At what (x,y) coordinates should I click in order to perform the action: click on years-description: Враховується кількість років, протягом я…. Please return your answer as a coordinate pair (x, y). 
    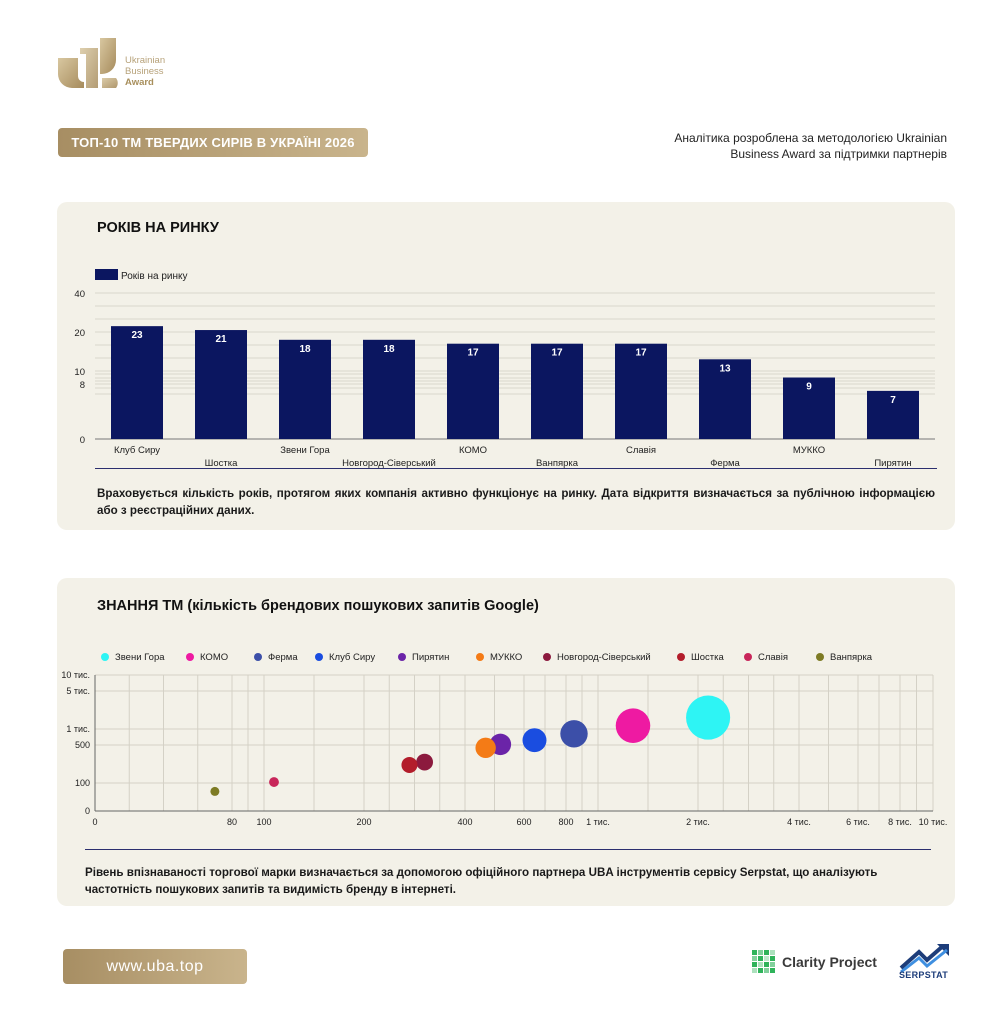
    Looking at the image, I should click on (516, 502).